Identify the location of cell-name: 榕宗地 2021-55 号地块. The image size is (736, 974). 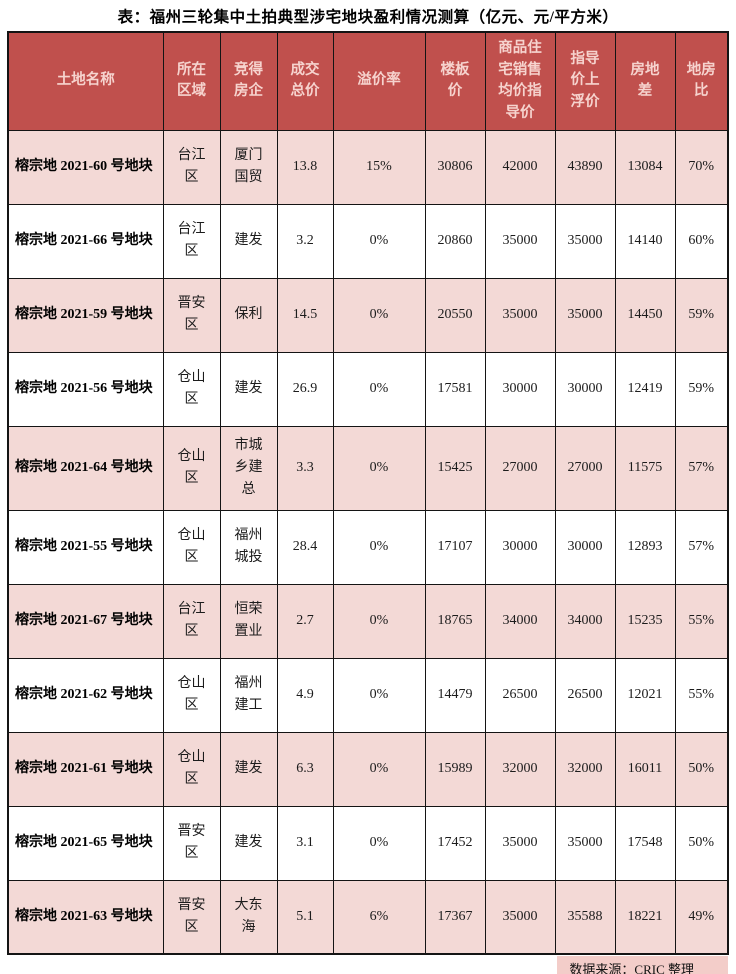
(85, 547).